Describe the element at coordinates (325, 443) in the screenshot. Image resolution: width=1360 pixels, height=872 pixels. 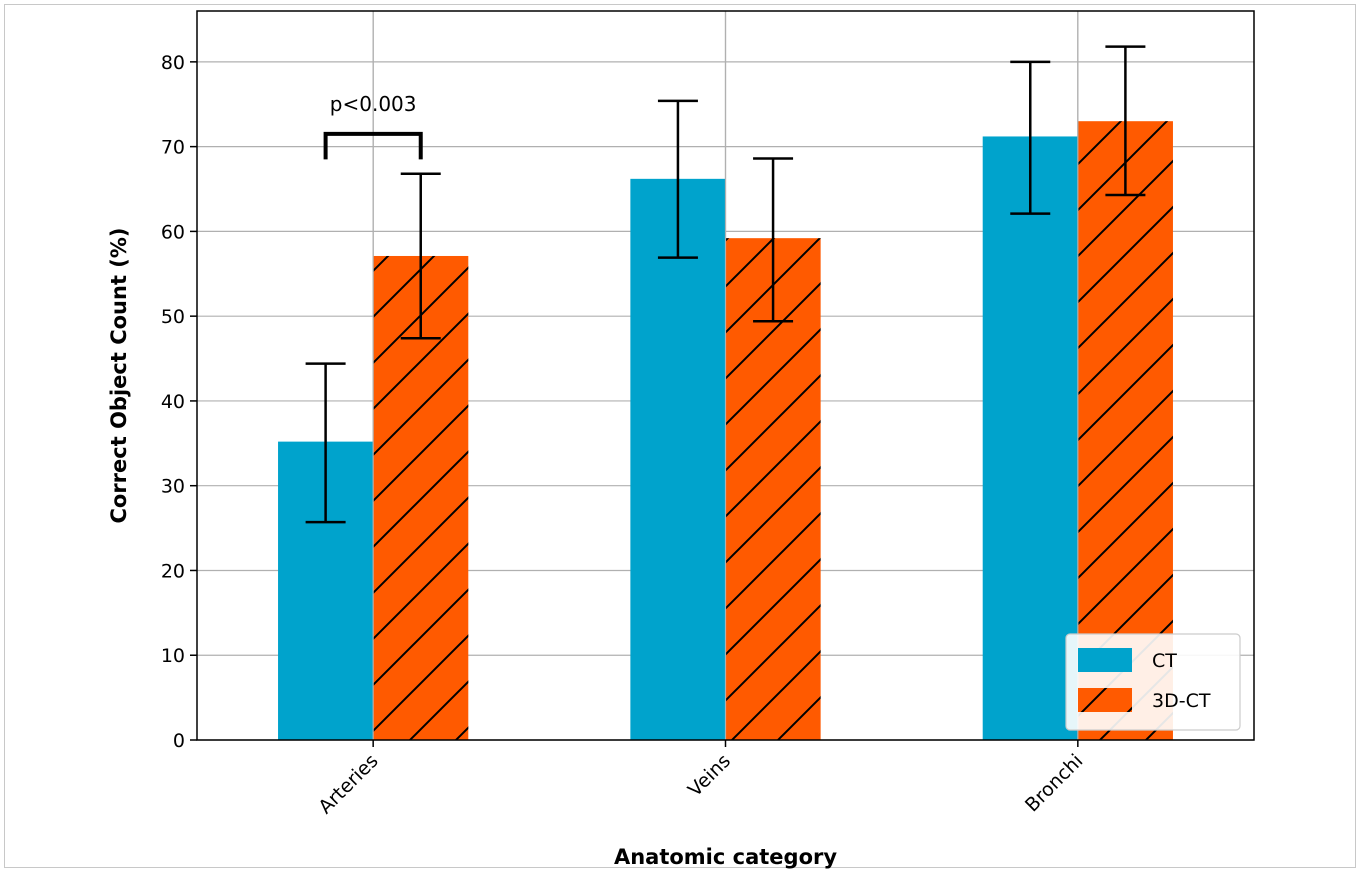
I see `error-bar-ct-arteries` at that location.